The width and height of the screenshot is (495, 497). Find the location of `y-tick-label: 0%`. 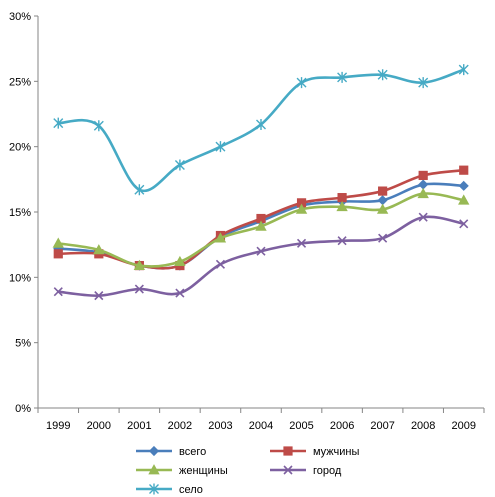

y-tick-label: 0% is located at coordinates (23, 409).